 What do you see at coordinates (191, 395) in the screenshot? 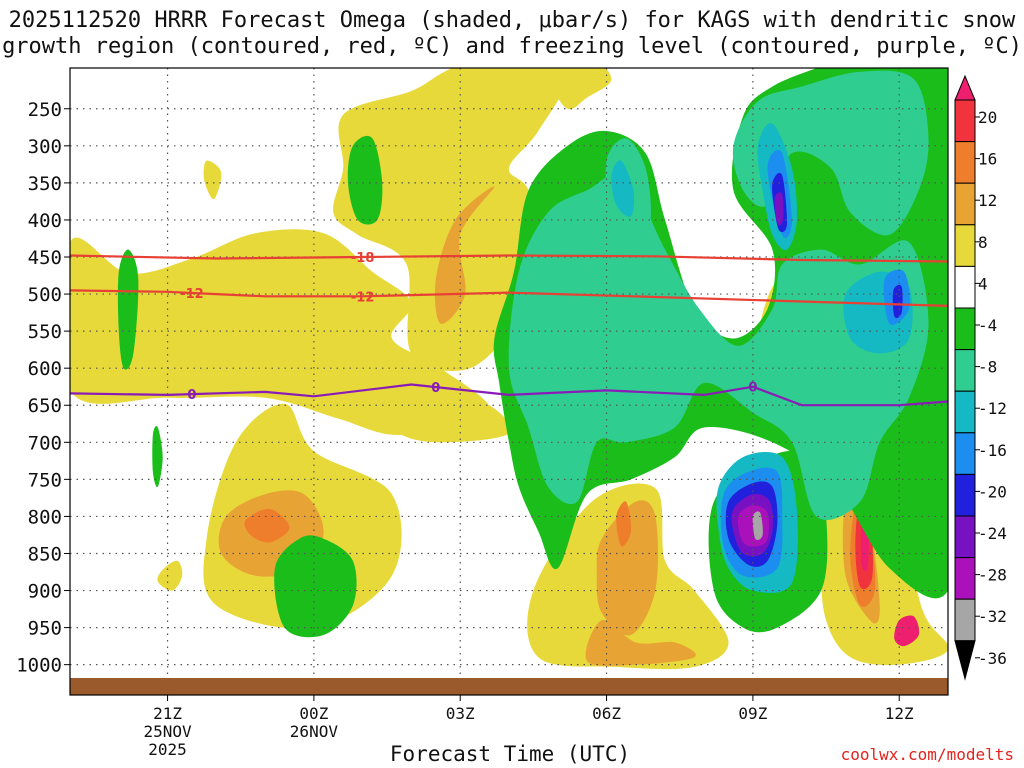
I see `contour-label-2-0: 0` at bounding box center [191, 395].